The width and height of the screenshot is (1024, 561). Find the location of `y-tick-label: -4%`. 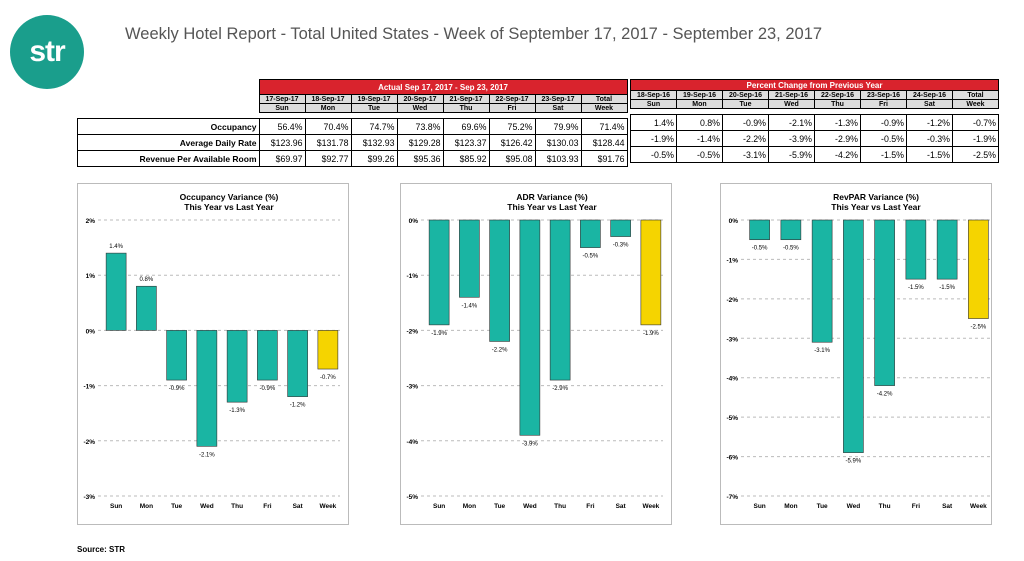

y-tick-label: -4% is located at coordinates (732, 379).